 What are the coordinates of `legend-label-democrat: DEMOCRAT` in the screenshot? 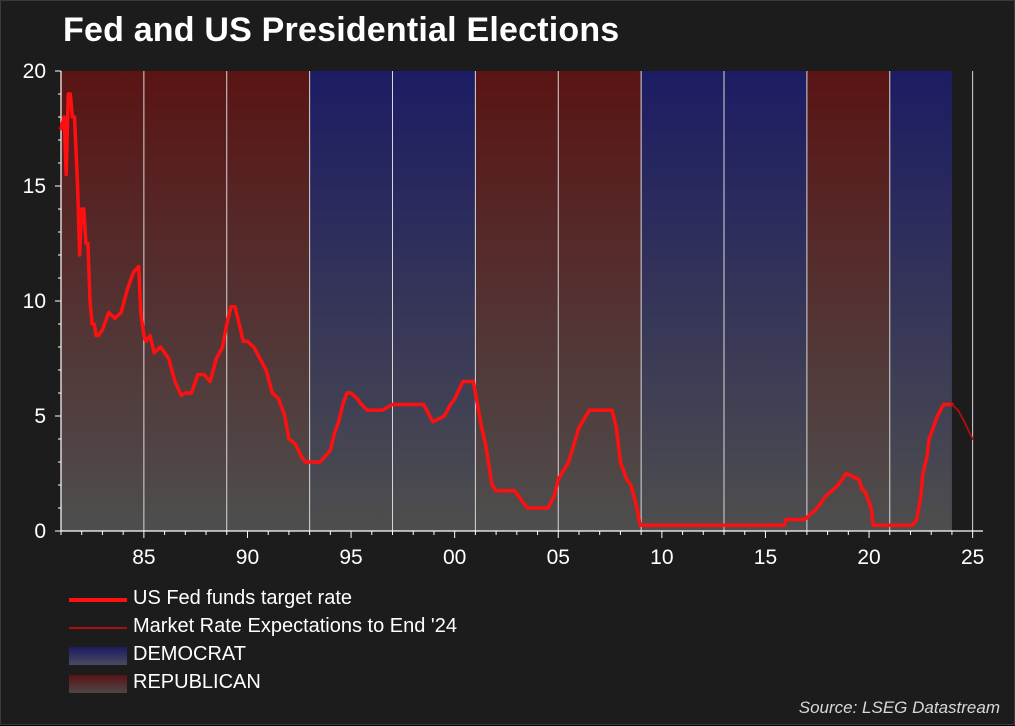 It's located at (189, 654).